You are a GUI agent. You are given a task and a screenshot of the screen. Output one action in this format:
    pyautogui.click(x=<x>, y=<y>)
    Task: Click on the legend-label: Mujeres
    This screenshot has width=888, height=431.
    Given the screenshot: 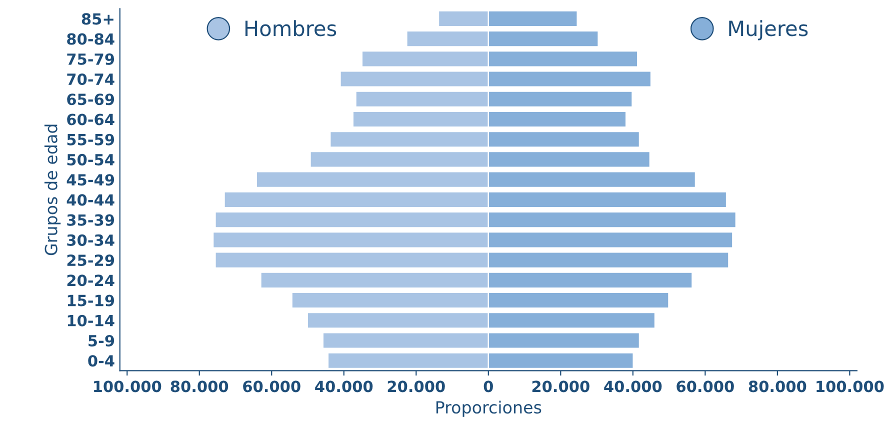 What is the action you would take?
    pyautogui.click(x=768, y=30)
    